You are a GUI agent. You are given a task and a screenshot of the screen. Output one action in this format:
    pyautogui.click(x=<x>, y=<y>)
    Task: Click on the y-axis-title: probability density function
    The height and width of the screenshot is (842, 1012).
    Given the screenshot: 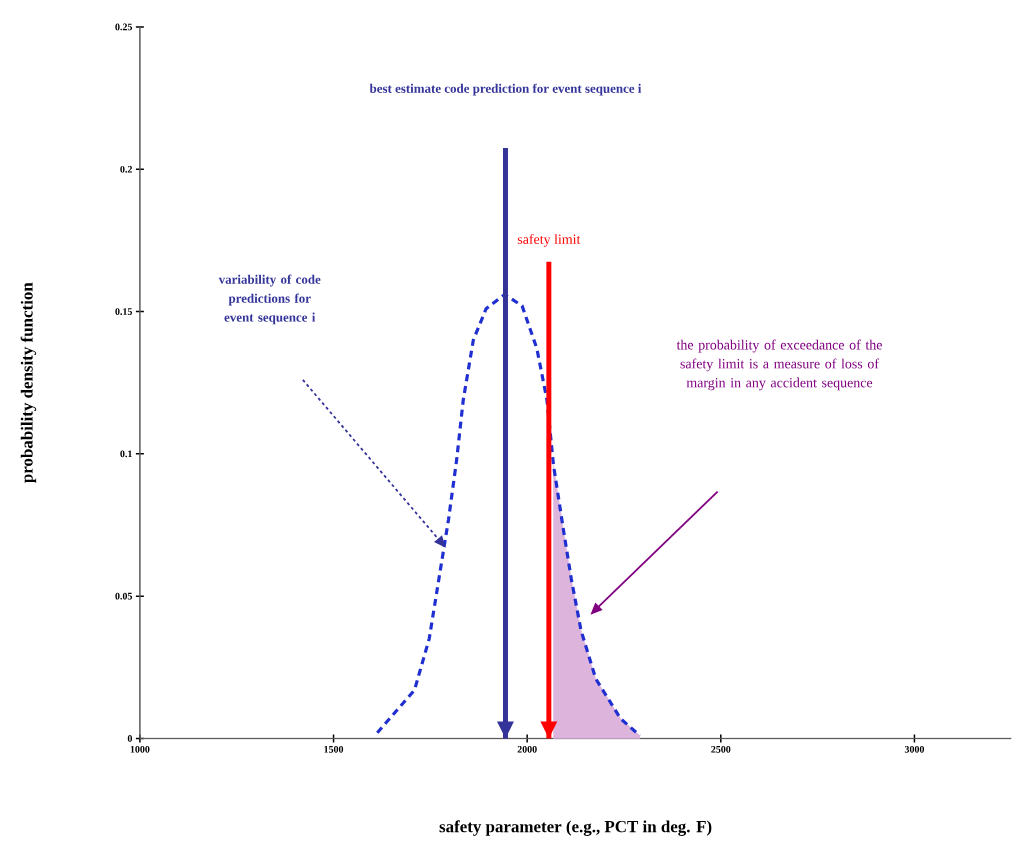 What is the action you would take?
    pyautogui.click(x=28, y=382)
    